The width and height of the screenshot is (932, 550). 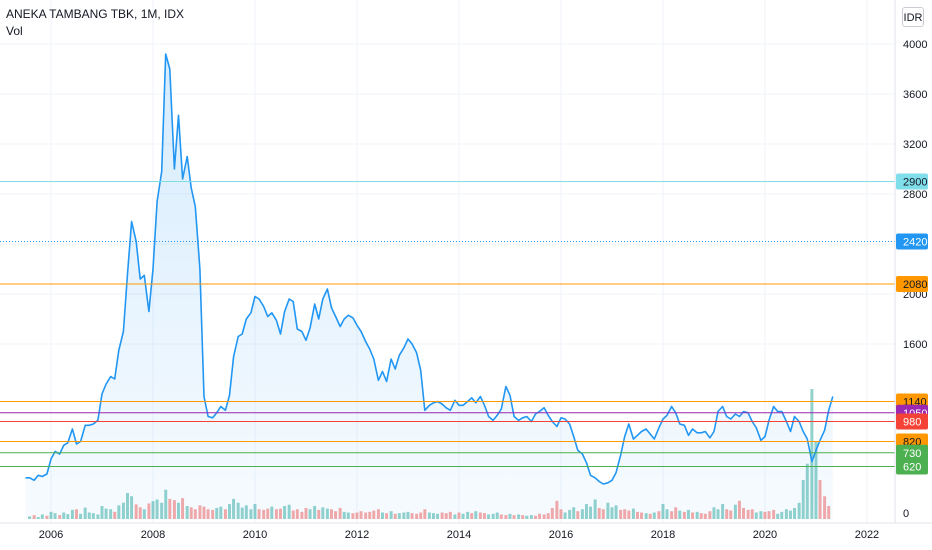 I want to click on current-price-badge: 2420, so click(x=912, y=241).